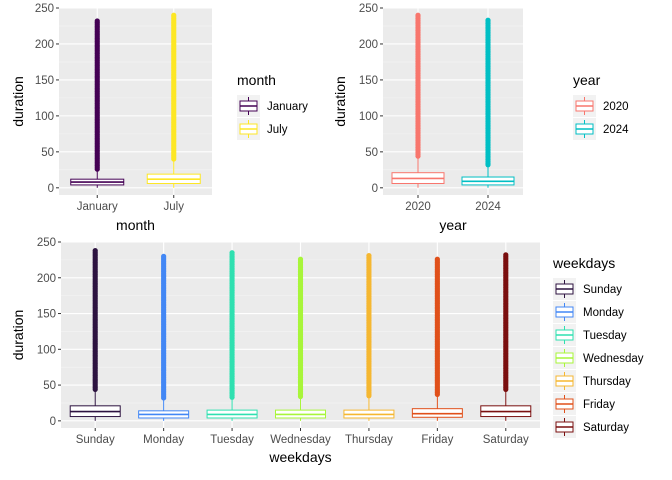 The width and height of the screenshot is (672, 480). Describe the element at coordinates (173, 100) in the screenshot. I see `box-July` at that location.